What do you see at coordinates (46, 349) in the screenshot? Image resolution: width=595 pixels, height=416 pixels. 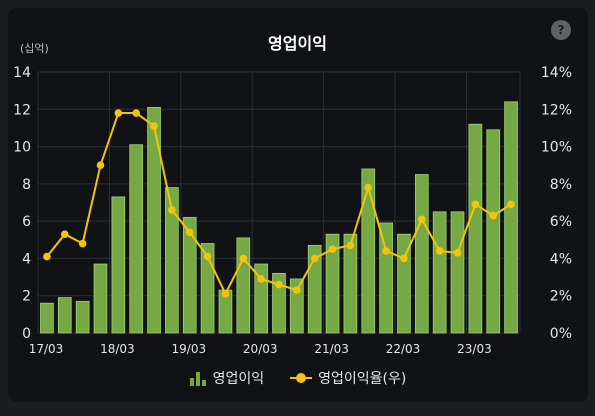 I see `x-tick-label: 17/03` at bounding box center [46, 349].